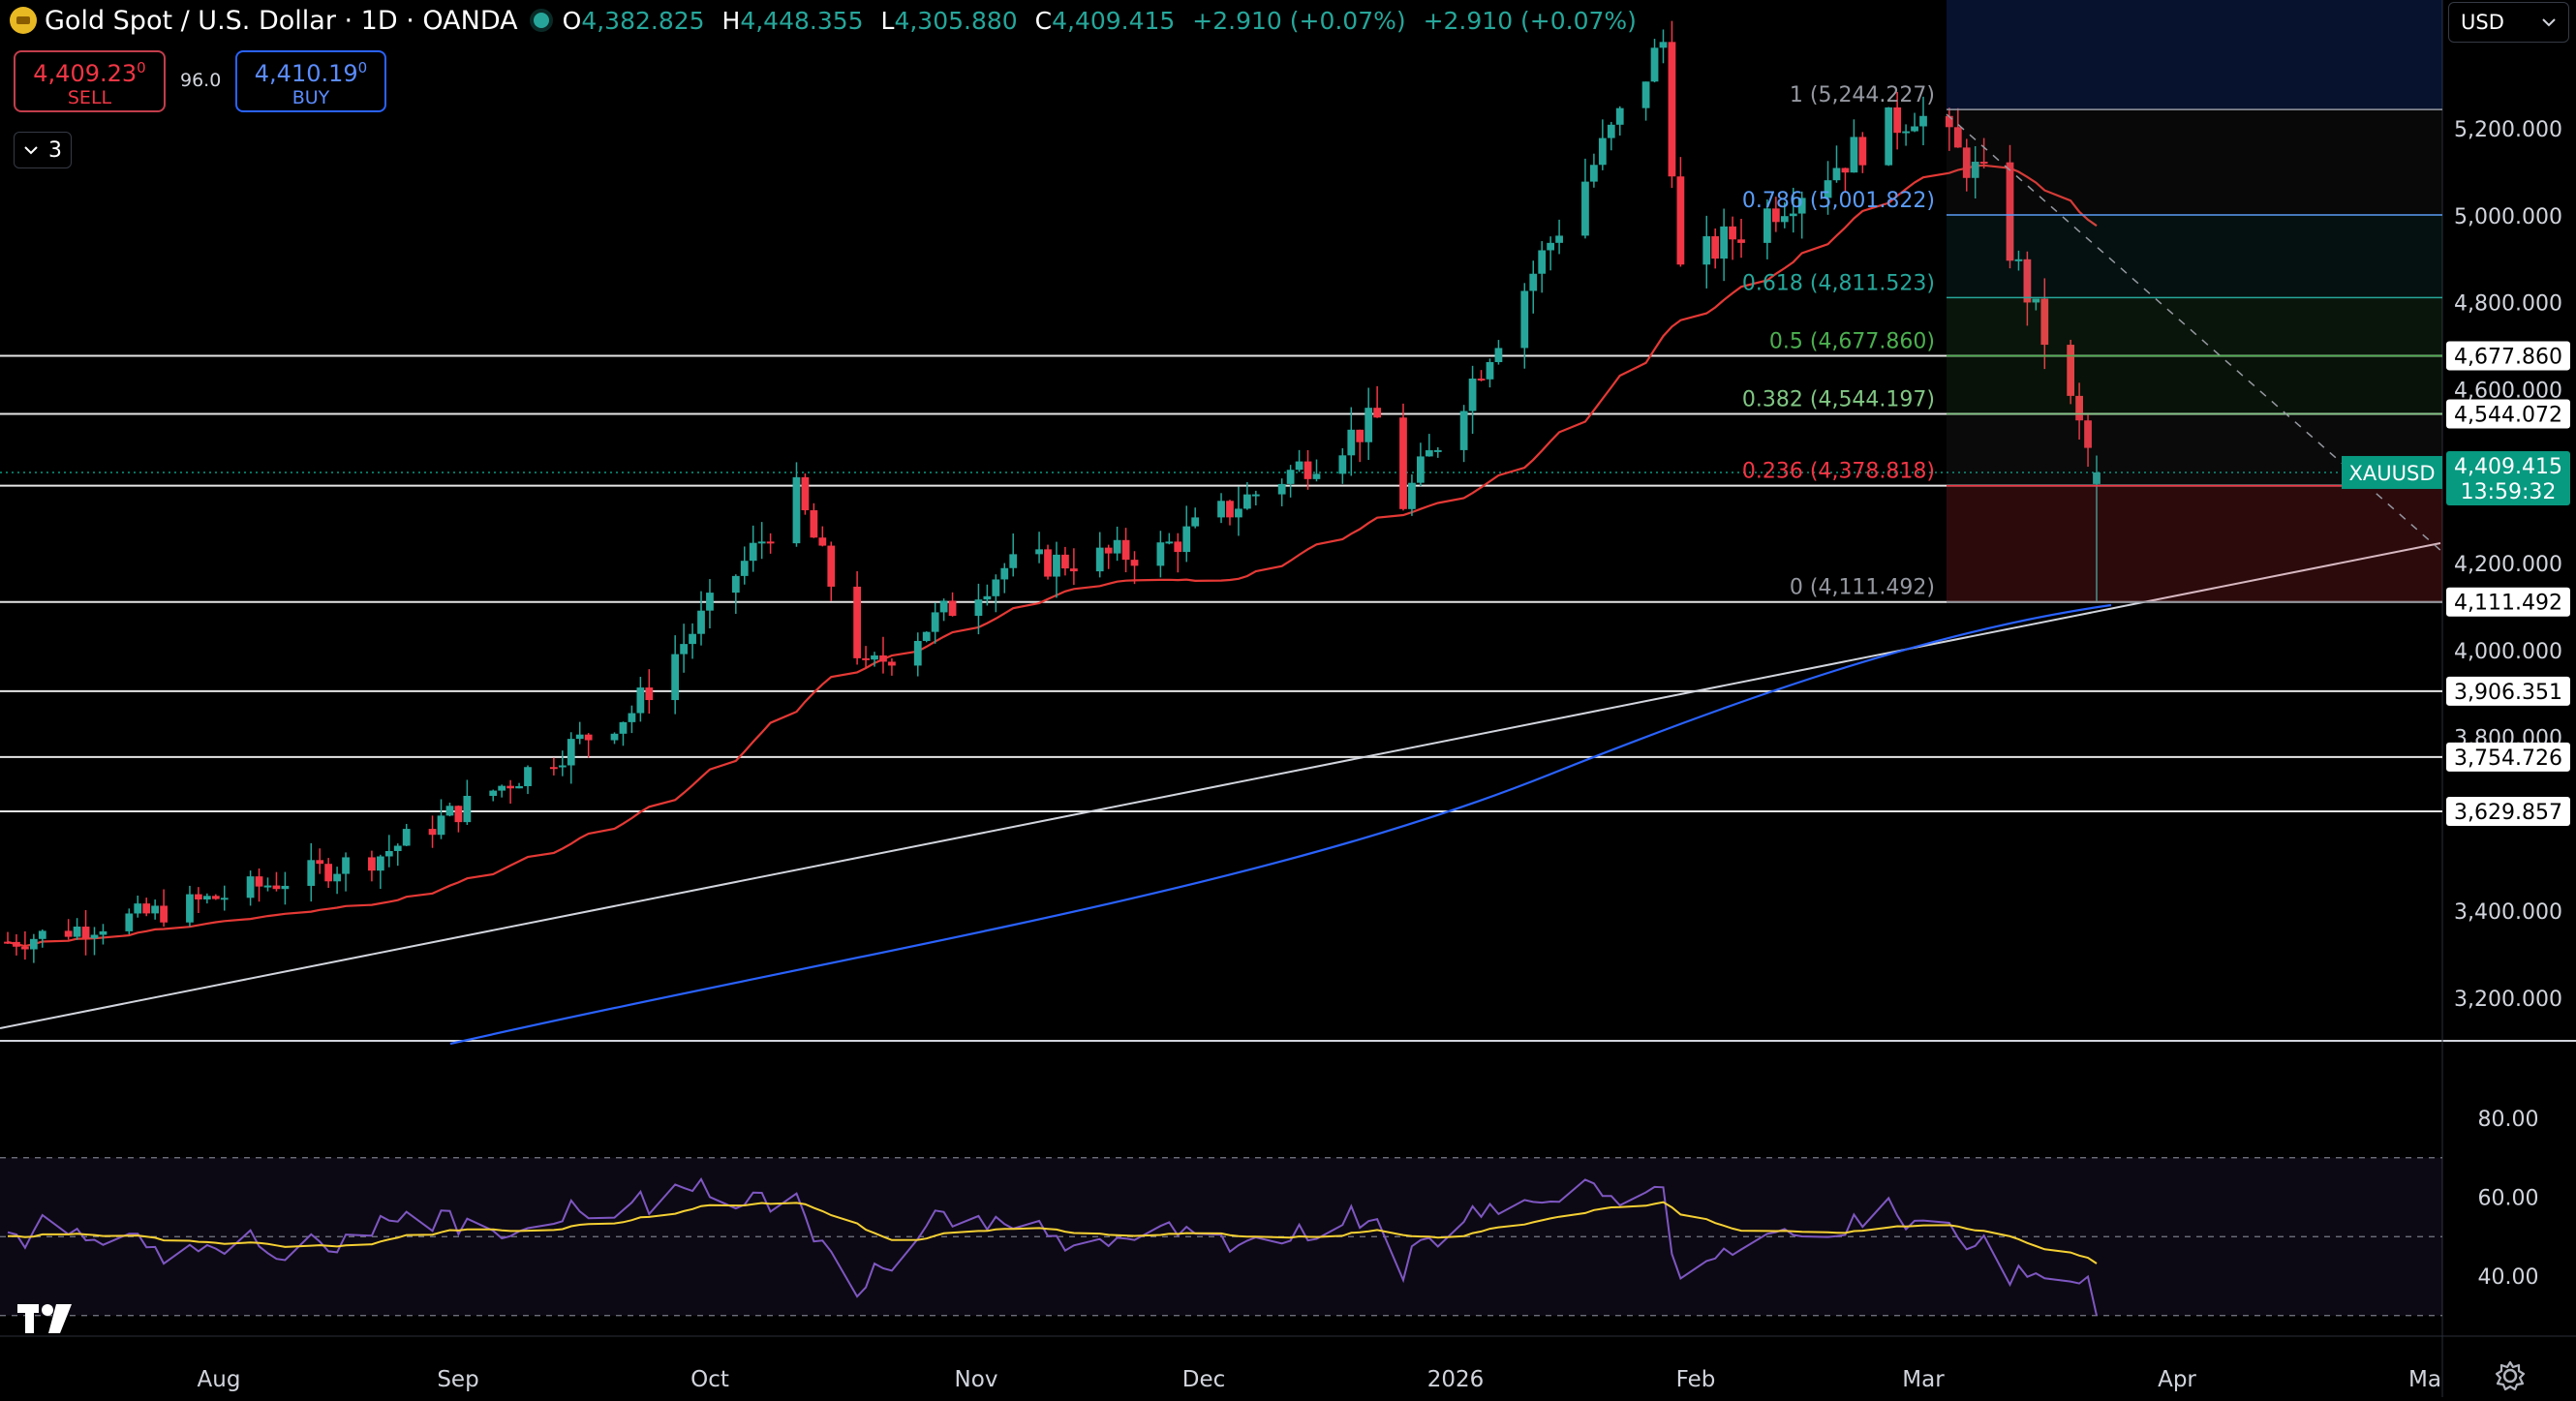 This screenshot has width=2576, height=1401. What do you see at coordinates (2510, 1375) in the screenshot?
I see `settings-gear-icon` at bounding box center [2510, 1375].